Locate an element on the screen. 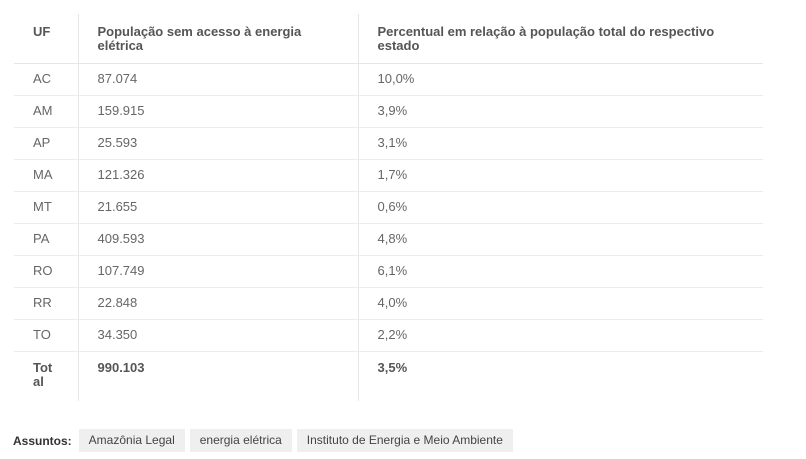  total-population: 990.103 is located at coordinates (217, 376).